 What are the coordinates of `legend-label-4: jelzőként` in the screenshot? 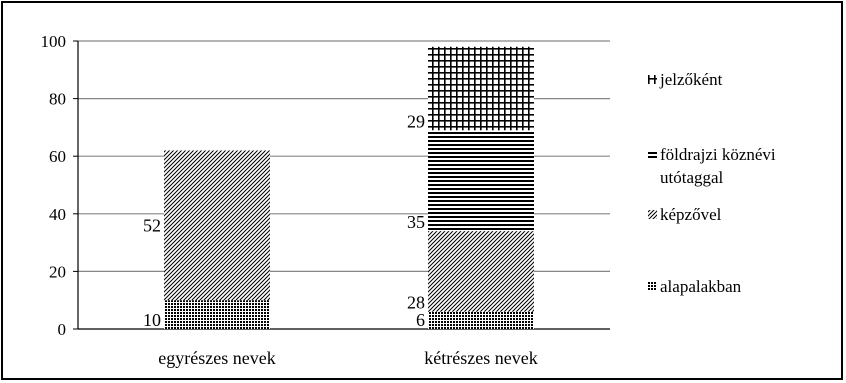 It's located at (691, 79).